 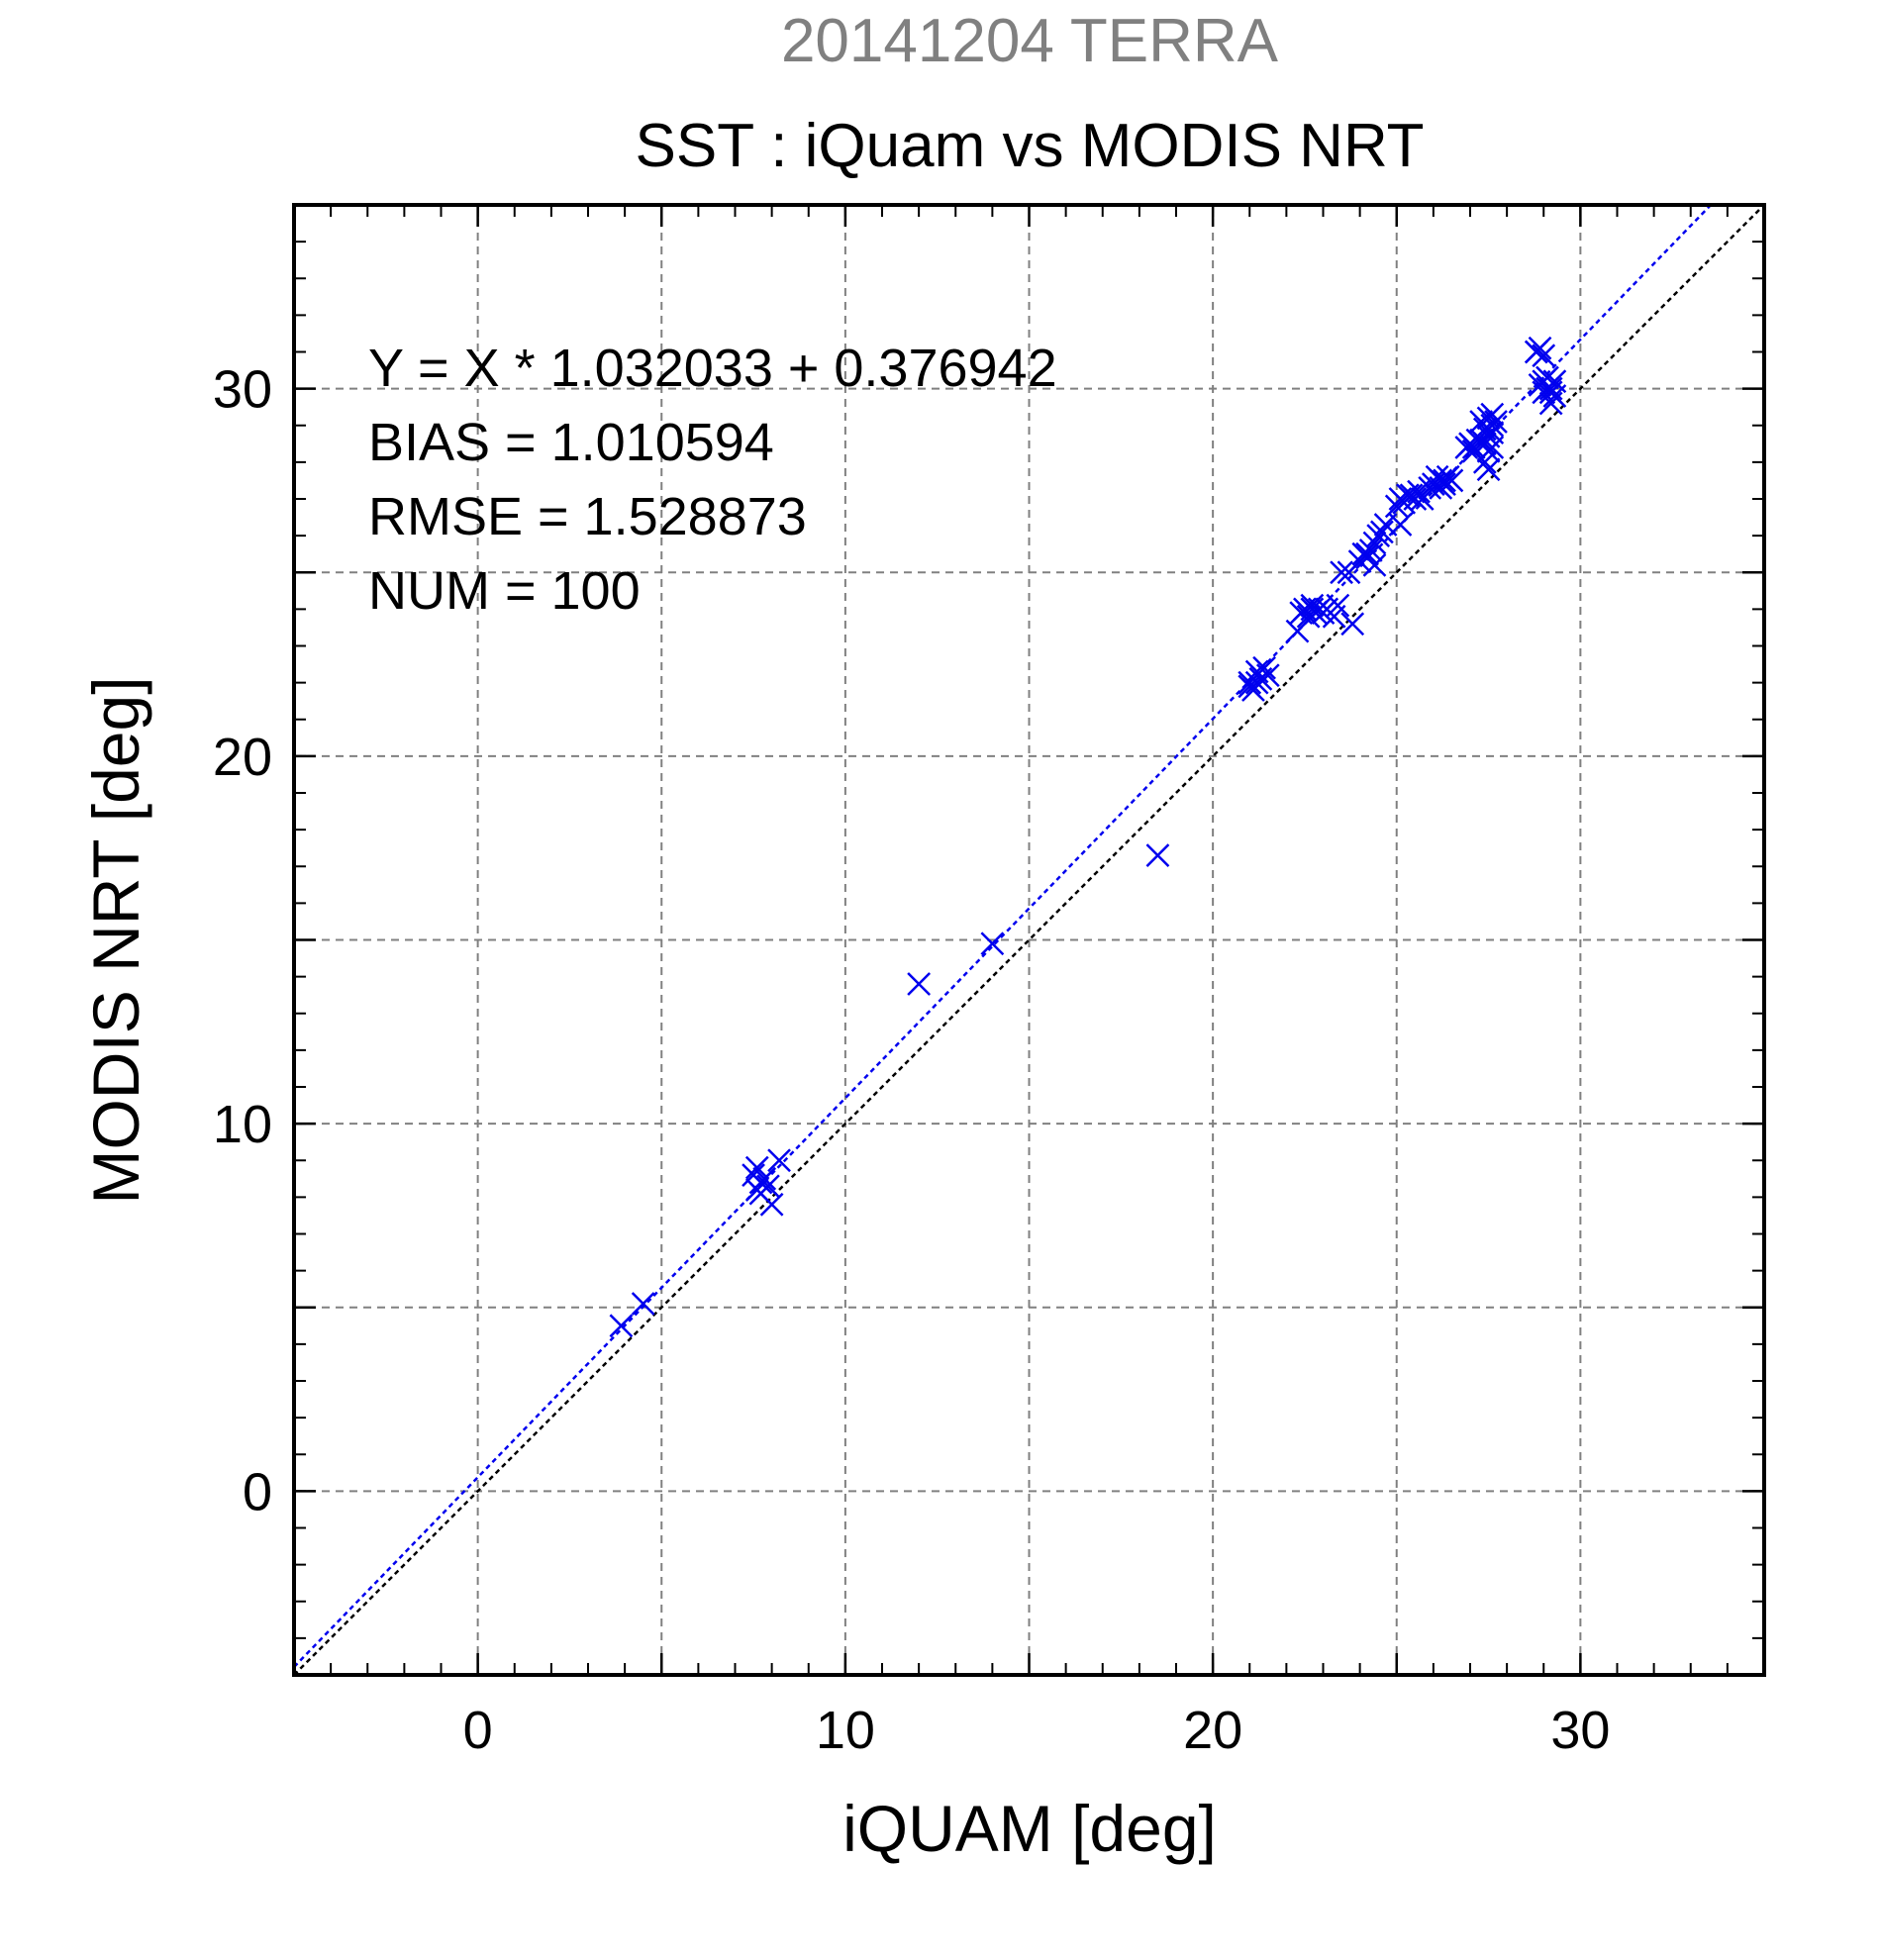 What do you see at coordinates (115, 940) in the screenshot?
I see `y-axis-label: MODIS NRT [deg]` at bounding box center [115, 940].